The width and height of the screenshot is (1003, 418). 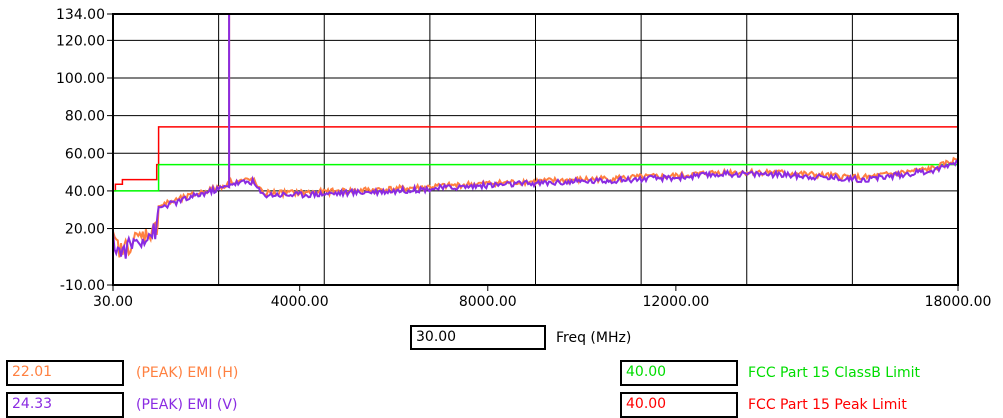 What do you see at coordinates (32, 404) in the screenshot?
I see `legend-value-emi-v: 24.33` at bounding box center [32, 404].